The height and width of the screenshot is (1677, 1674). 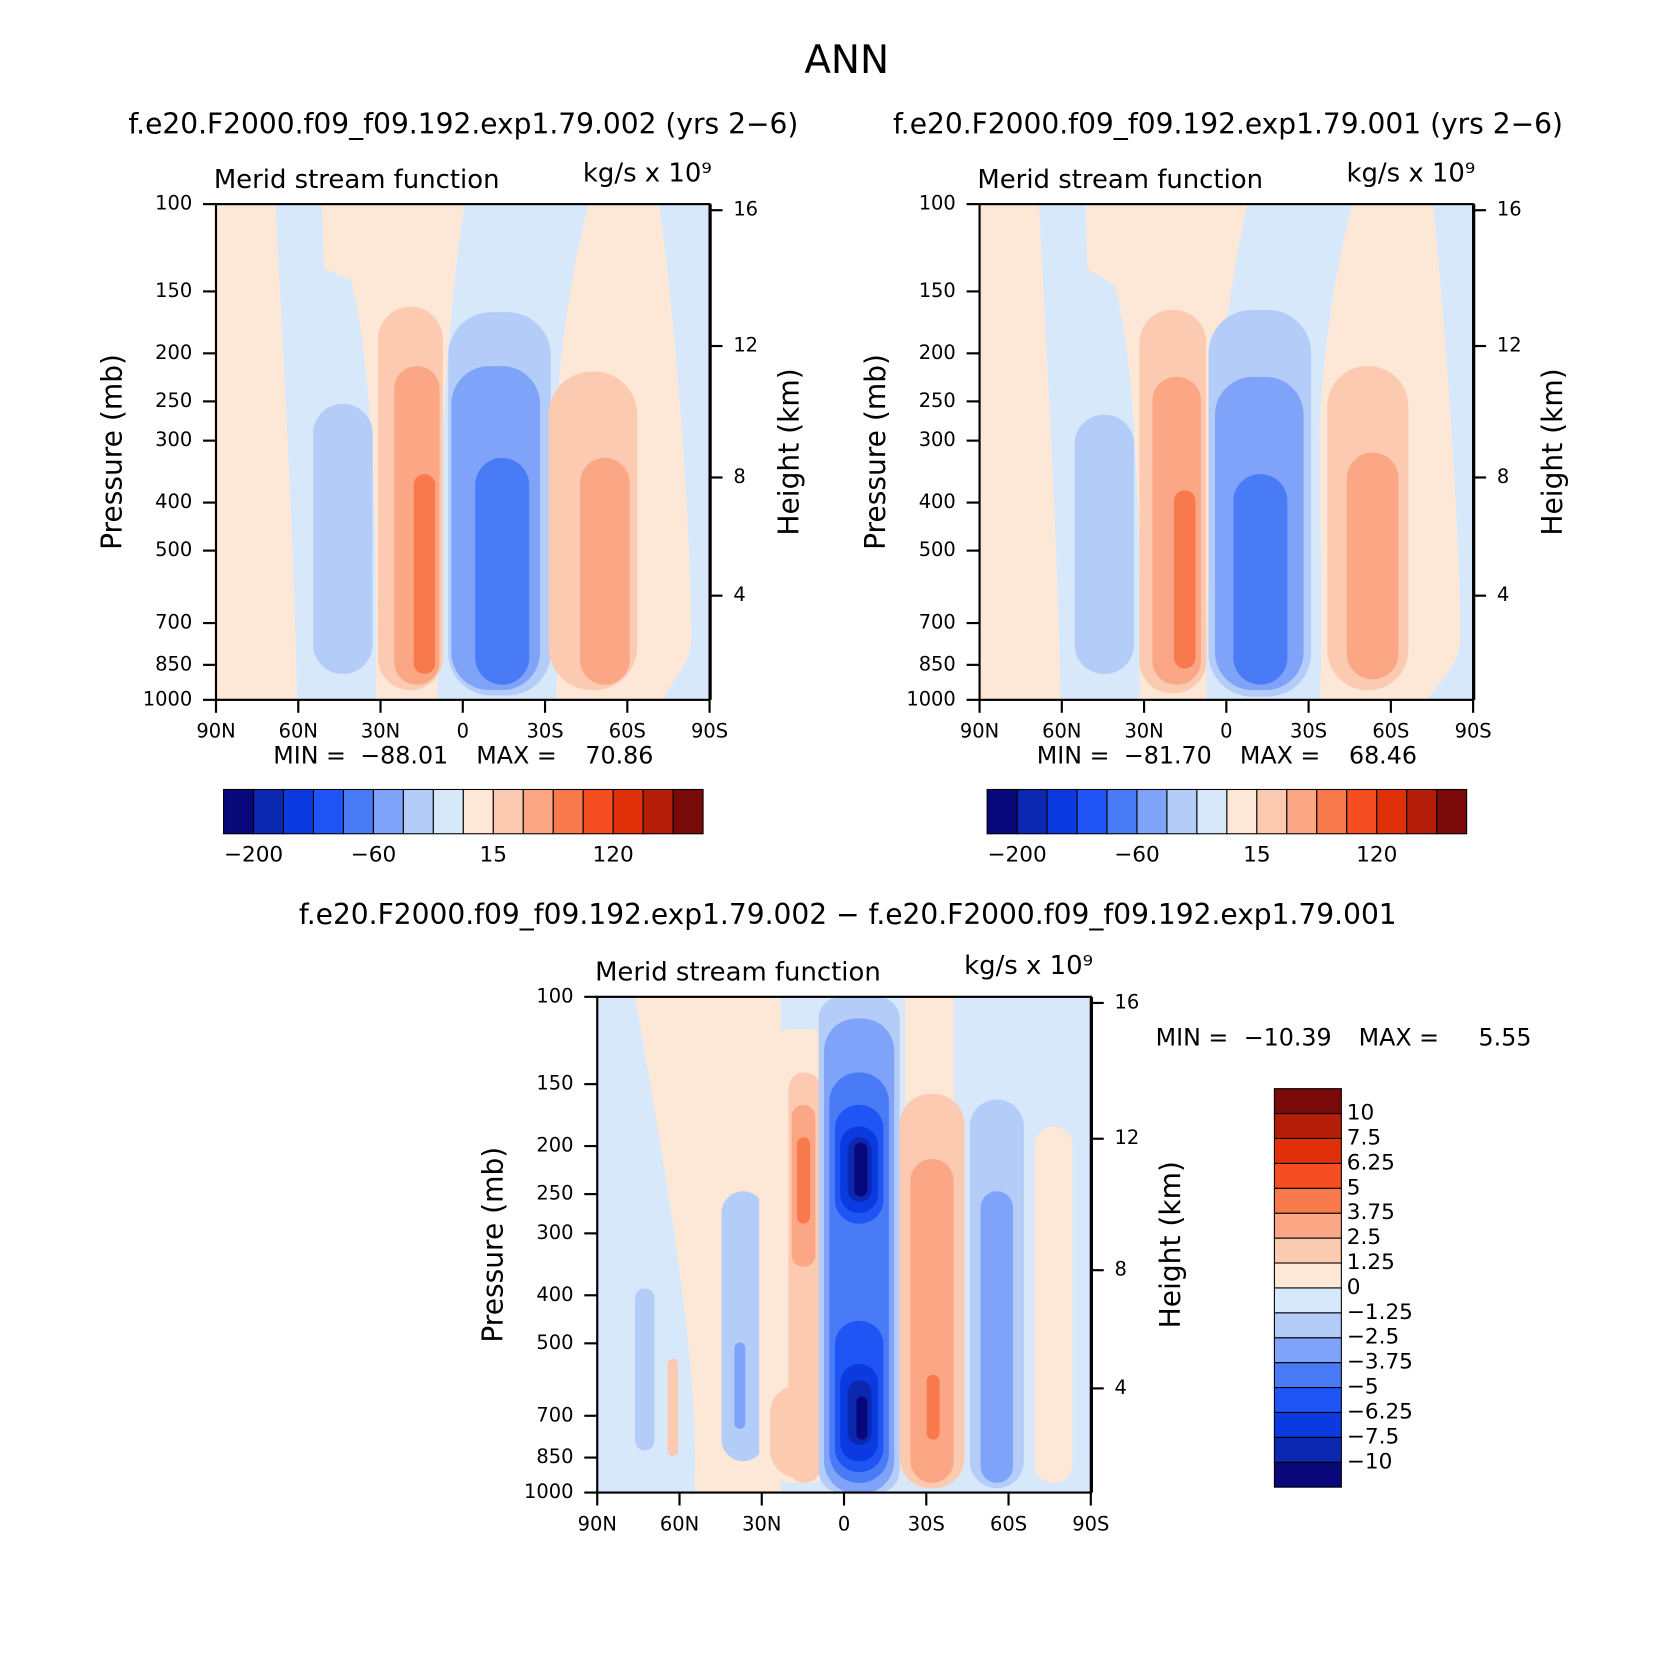 What do you see at coordinates (937, 439) in the screenshot?
I see `y-tick-label: 300` at bounding box center [937, 439].